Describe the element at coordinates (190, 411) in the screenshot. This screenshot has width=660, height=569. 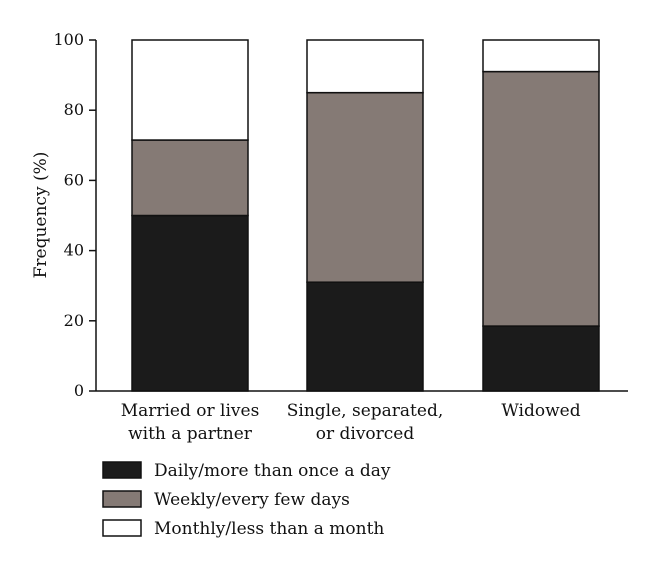
I see `category-label-0-0: Married or lives` at that location.